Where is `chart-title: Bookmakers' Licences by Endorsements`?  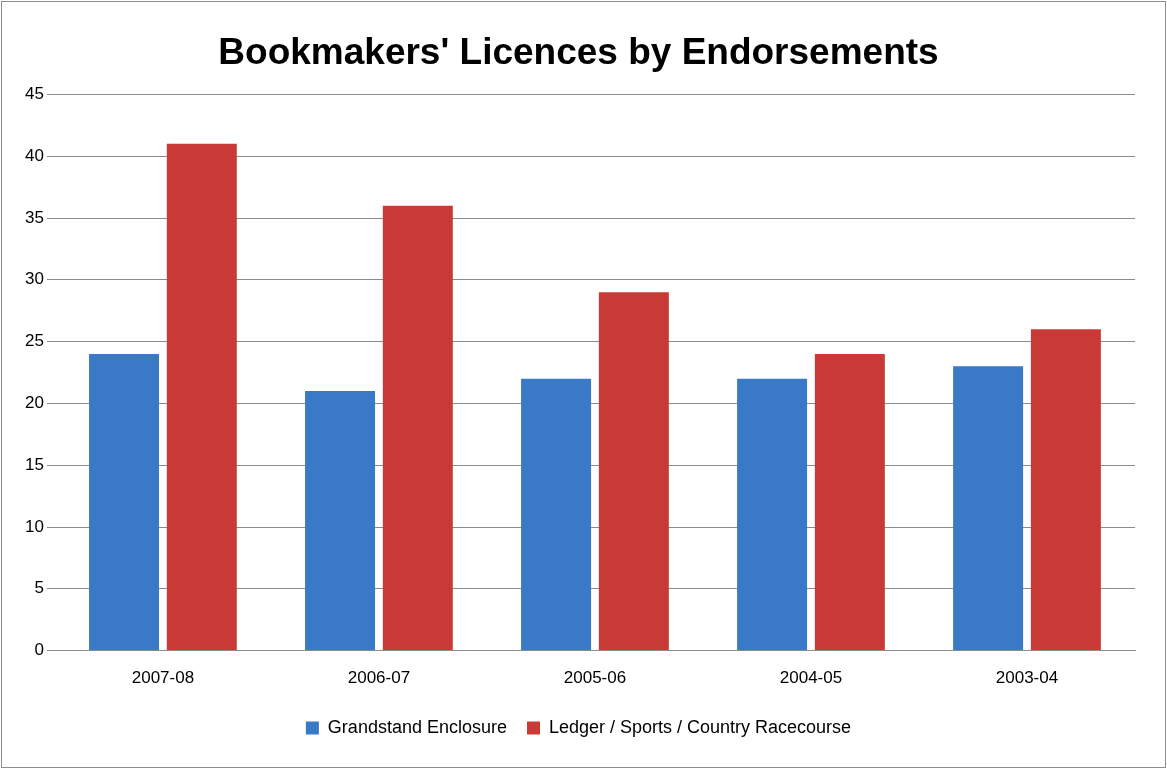 chart-title: Bookmakers' Licences by Endorsements is located at coordinates (578, 52).